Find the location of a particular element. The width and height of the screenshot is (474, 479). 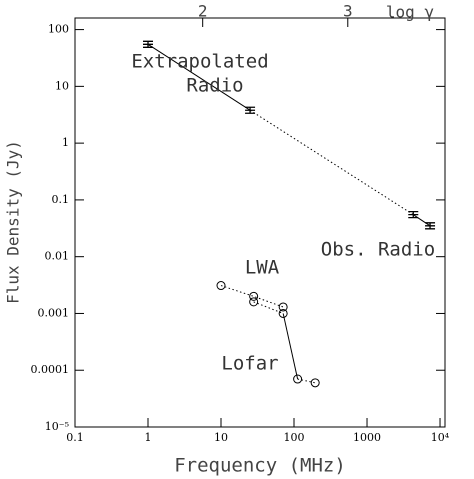

y-tick-label: 100 is located at coordinates (58, 29).